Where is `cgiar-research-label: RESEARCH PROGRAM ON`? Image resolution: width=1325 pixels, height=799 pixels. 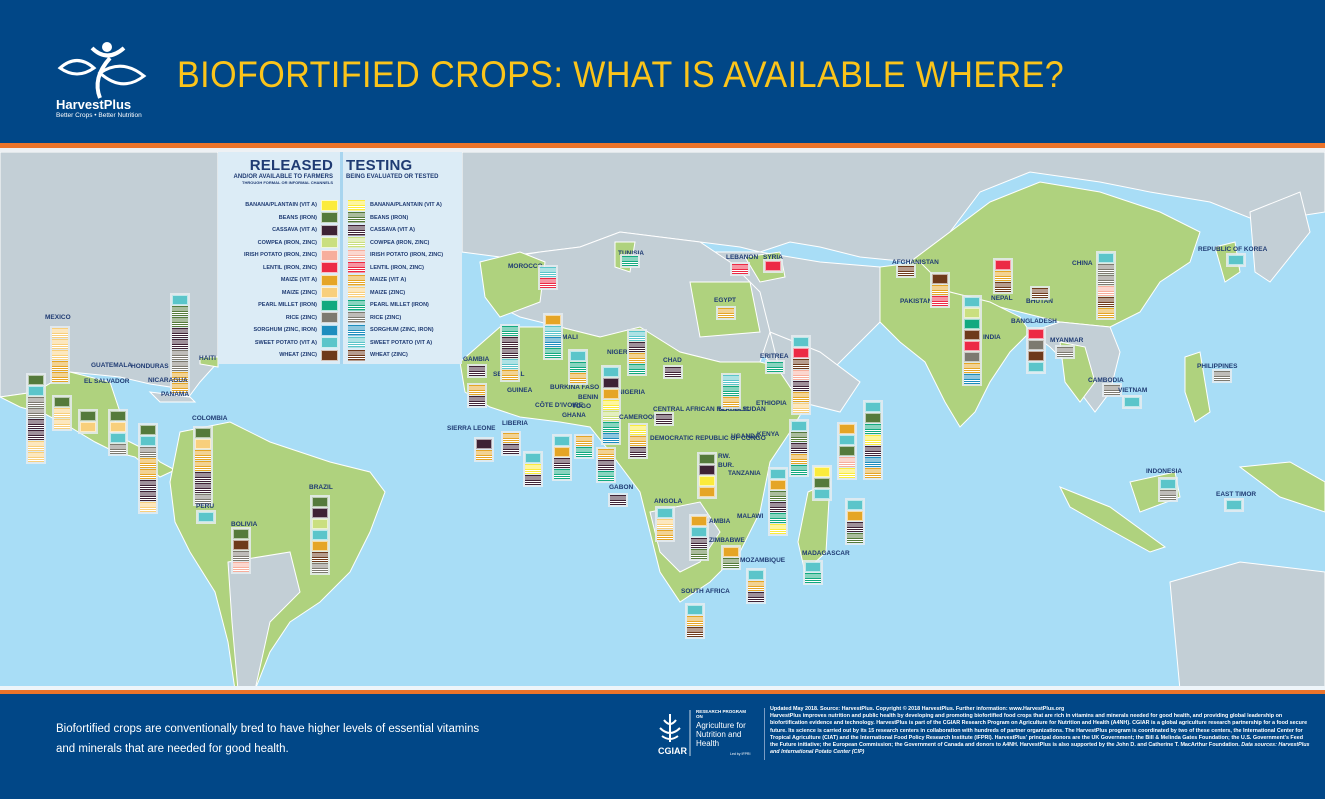 cgiar-research-label: RESEARCH PROGRAM ON is located at coordinates (721, 714).